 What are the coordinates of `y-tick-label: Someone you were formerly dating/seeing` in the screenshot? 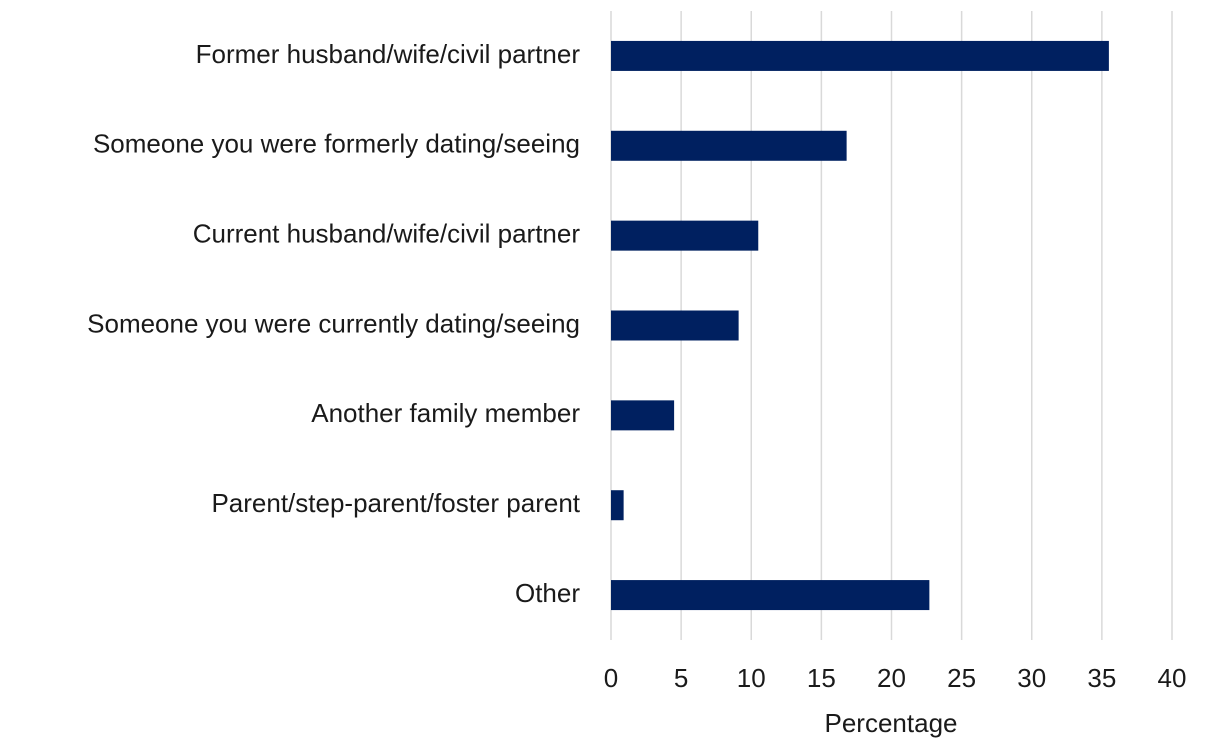 It's located at (336, 144).